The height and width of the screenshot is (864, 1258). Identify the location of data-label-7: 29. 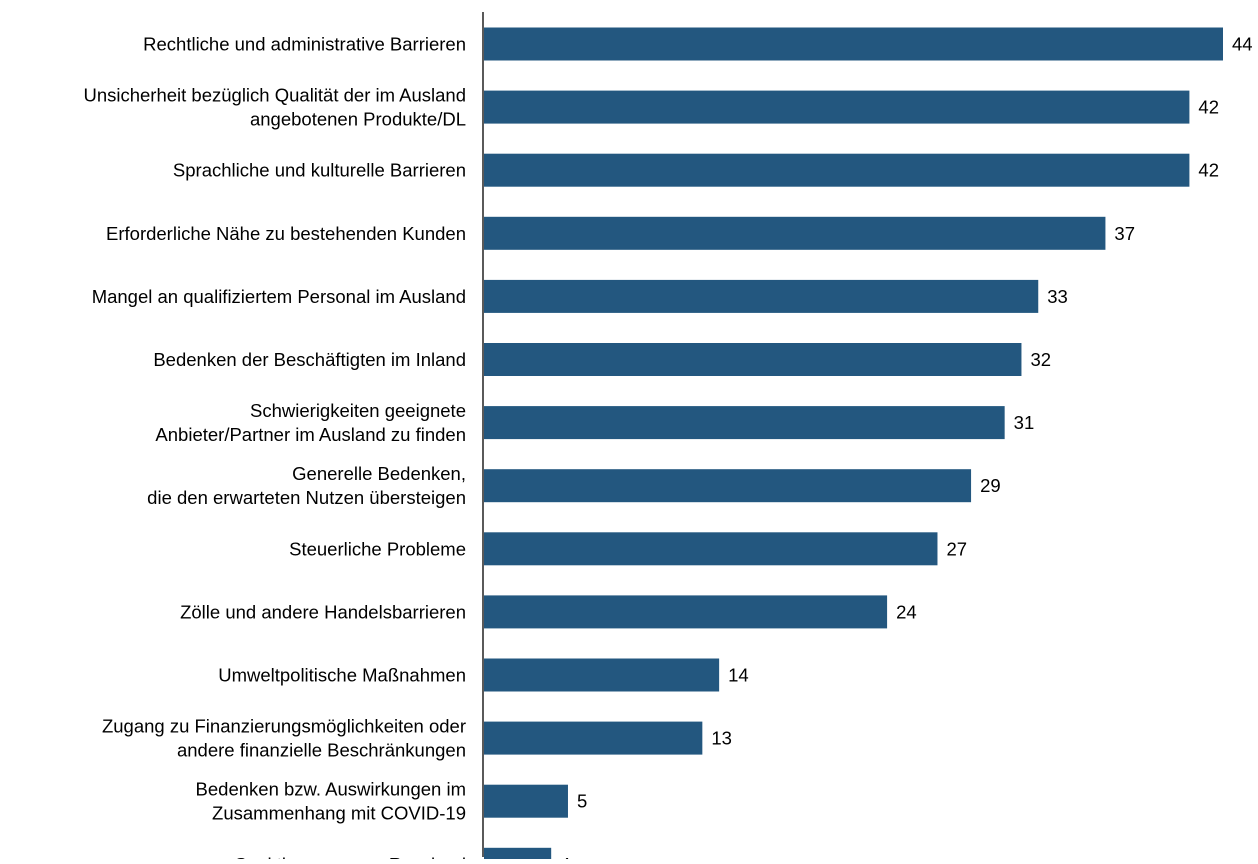
(990, 485).